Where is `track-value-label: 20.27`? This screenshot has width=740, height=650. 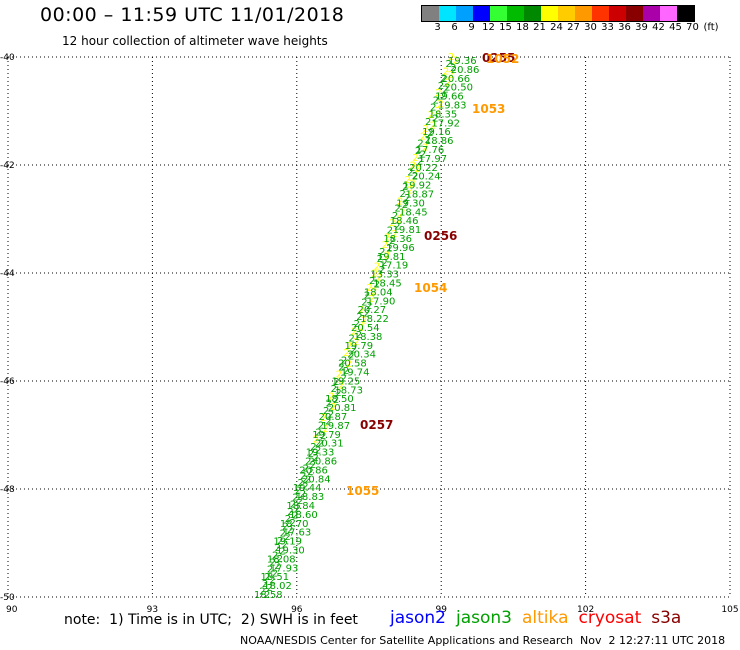
track-value-label: 20.27 is located at coordinates (371, 310).